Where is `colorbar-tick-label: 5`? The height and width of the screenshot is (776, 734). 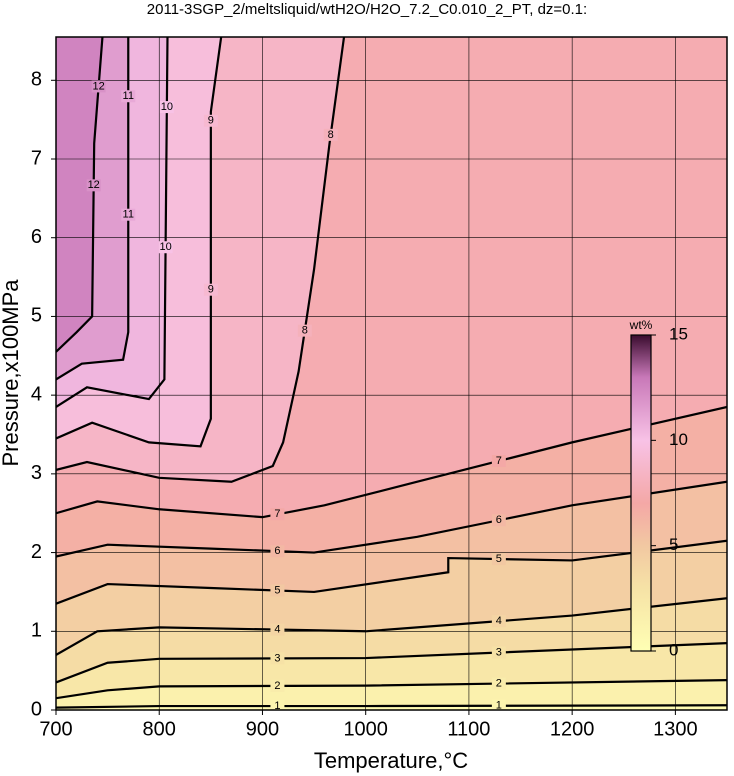
colorbar-tick-label: 5 is located at coordinates (673, 544).